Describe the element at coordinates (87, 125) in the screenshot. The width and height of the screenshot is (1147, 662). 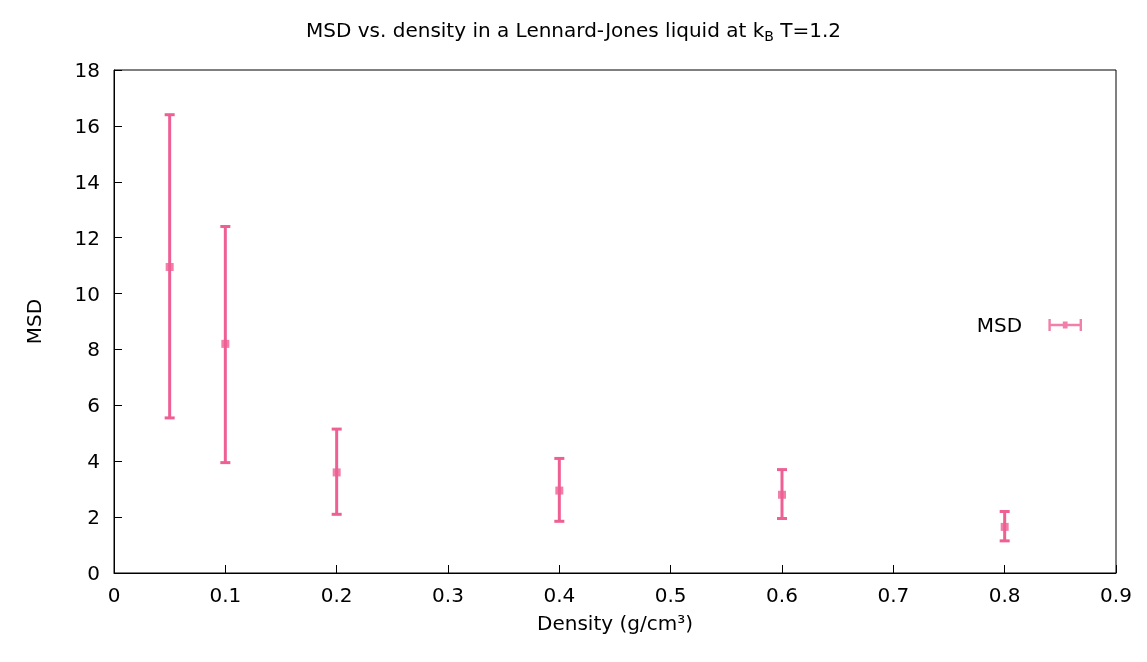
I see `y-tick-label: 16` at that location.